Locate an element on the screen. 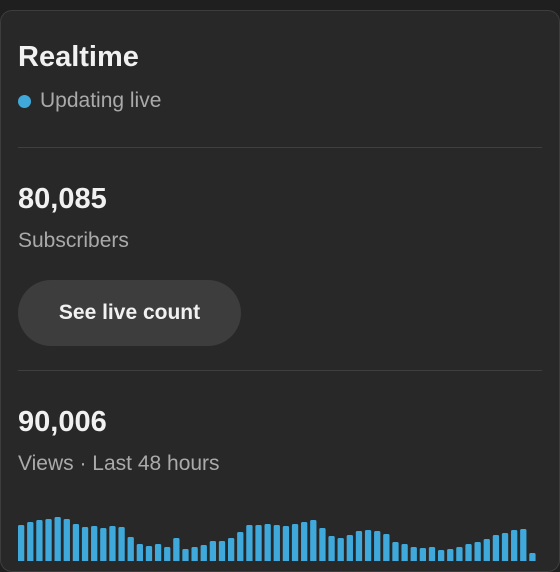 The image size is (560, 572). live-count-button: See live count is located at coordinates (129, 313).